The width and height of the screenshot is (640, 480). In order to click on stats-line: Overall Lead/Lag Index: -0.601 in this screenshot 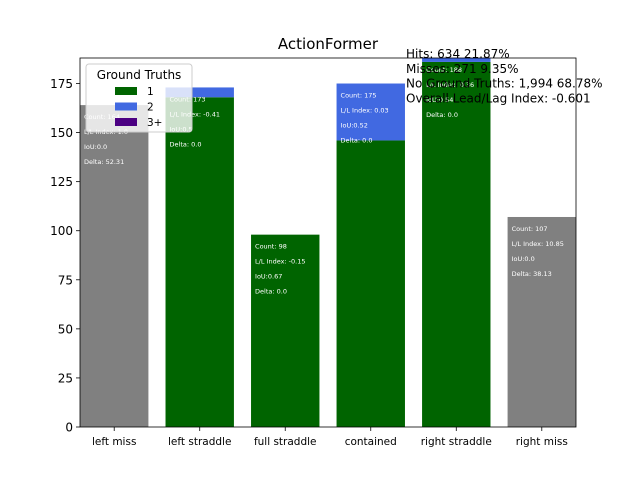, I will do `click(498, 98)`.